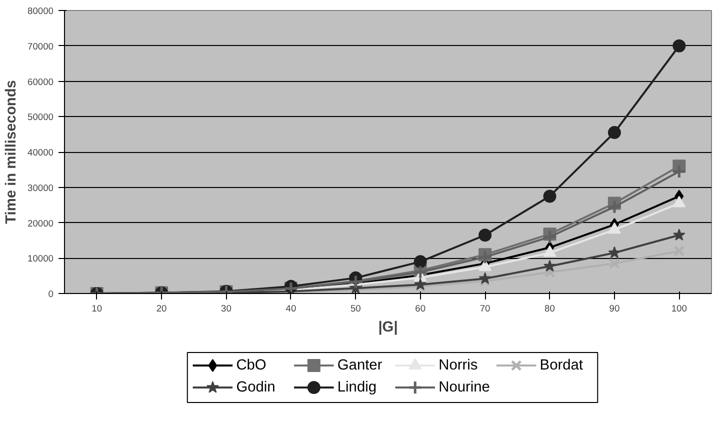 The height and width of the screenshot is (421, 721). I want to click on y-tick-label: 0, so click(51, 294).